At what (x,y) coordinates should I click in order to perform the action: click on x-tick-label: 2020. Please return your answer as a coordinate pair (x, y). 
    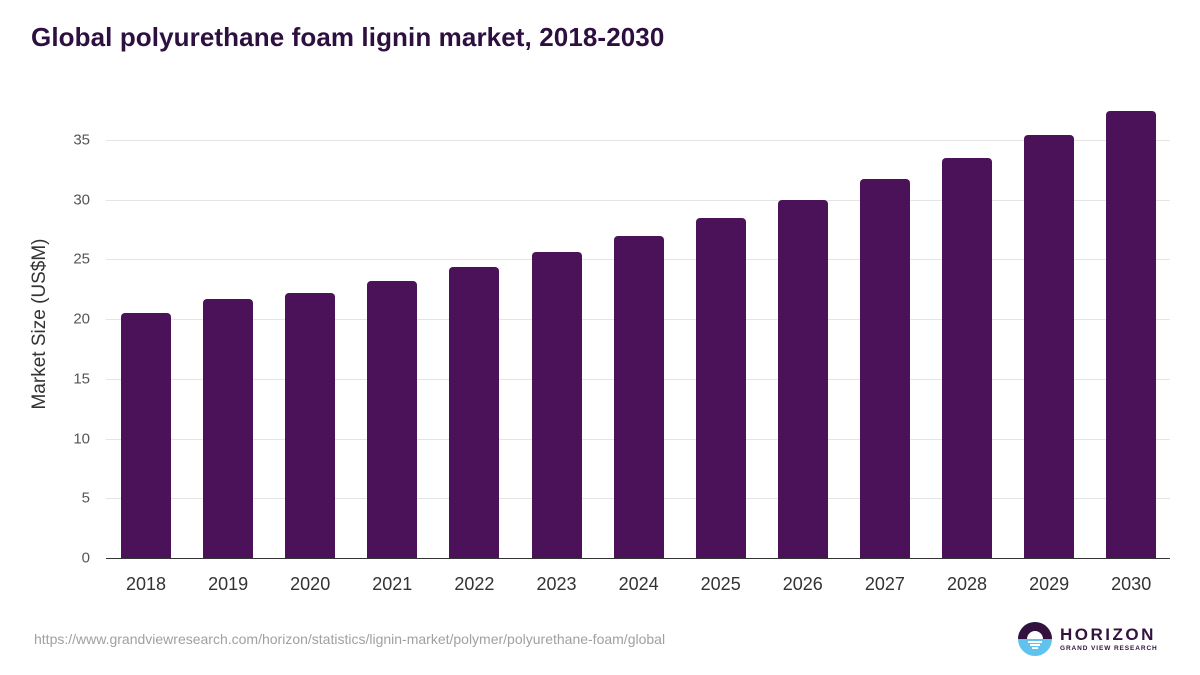
    Looking at the image, I should click on (310, 584).